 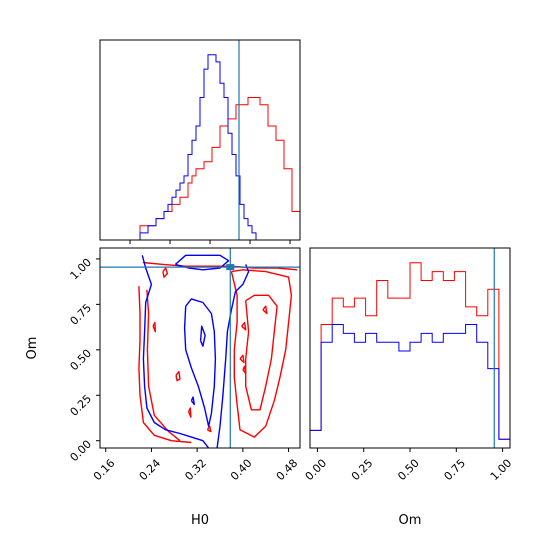 I want to click on om-xtick-label-1: 0.25, so click(x=362, y=470).